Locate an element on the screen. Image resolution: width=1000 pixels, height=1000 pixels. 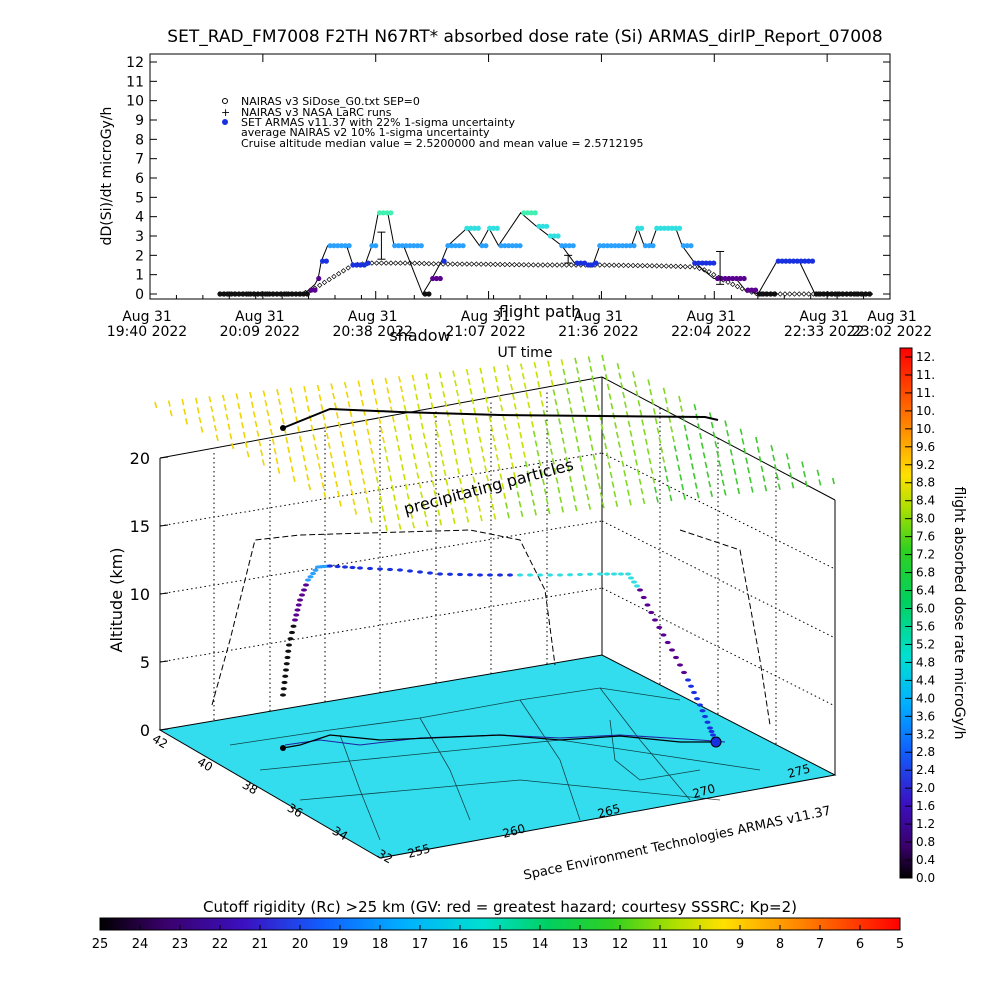
legend-marker-diamond is located at coordinates (225, 101).